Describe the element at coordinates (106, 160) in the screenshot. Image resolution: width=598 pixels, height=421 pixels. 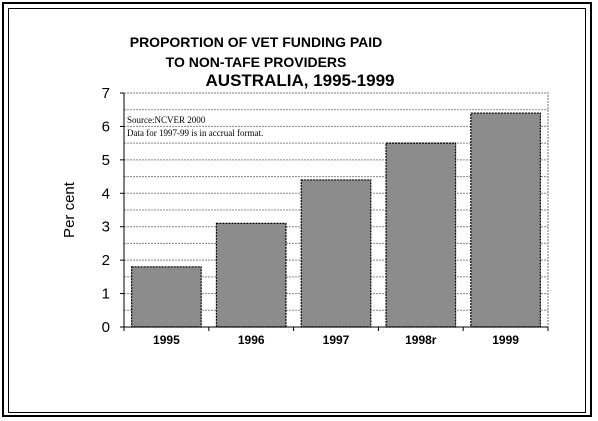
I see `y-tick-label: 5` at that location.